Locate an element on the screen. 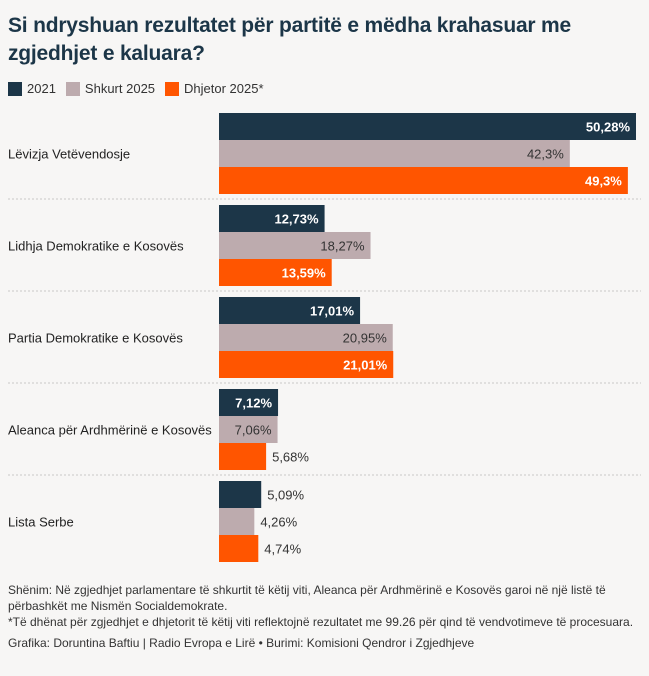 The height and width of the screenshot is (676, 649). legend-label: Shkurt 2025 is located at coordinates (120, 88).